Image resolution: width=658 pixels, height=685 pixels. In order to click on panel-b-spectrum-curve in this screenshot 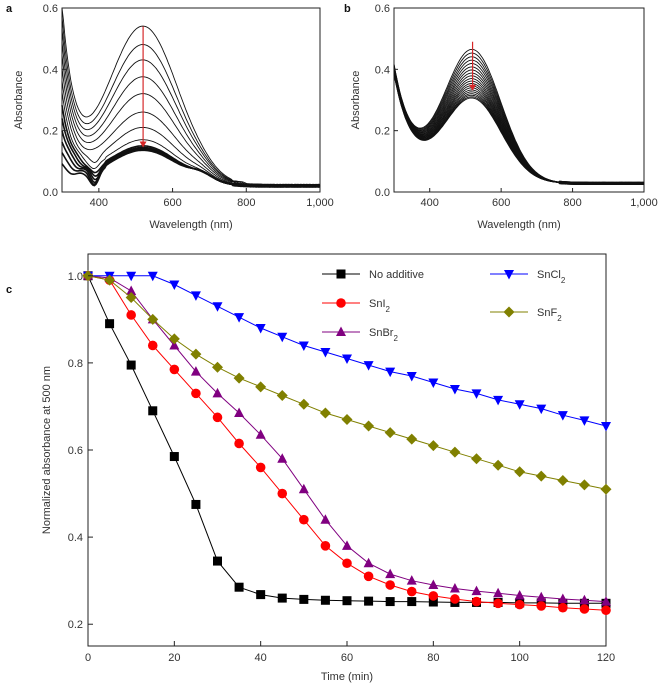, I will do `click(519, 117)`.